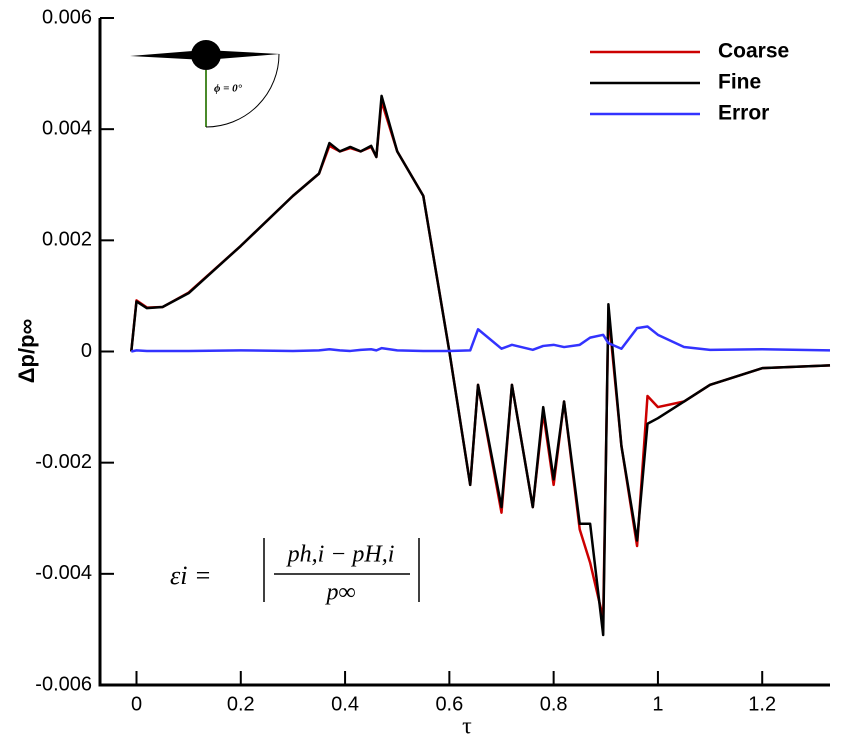 This screenshot has height=742, width=842. Describe the element at coordinates (739, 82) in the screenshot. I see `legend-label: Fine` at that location.